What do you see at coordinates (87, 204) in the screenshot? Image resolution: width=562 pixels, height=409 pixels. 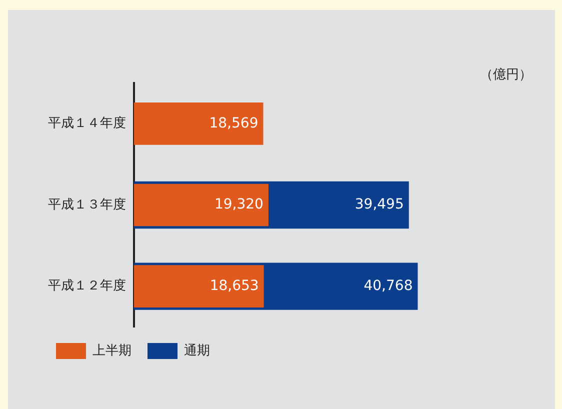 I see `y-tick-label: 平成１３年度` at bounding box center [87, 204].